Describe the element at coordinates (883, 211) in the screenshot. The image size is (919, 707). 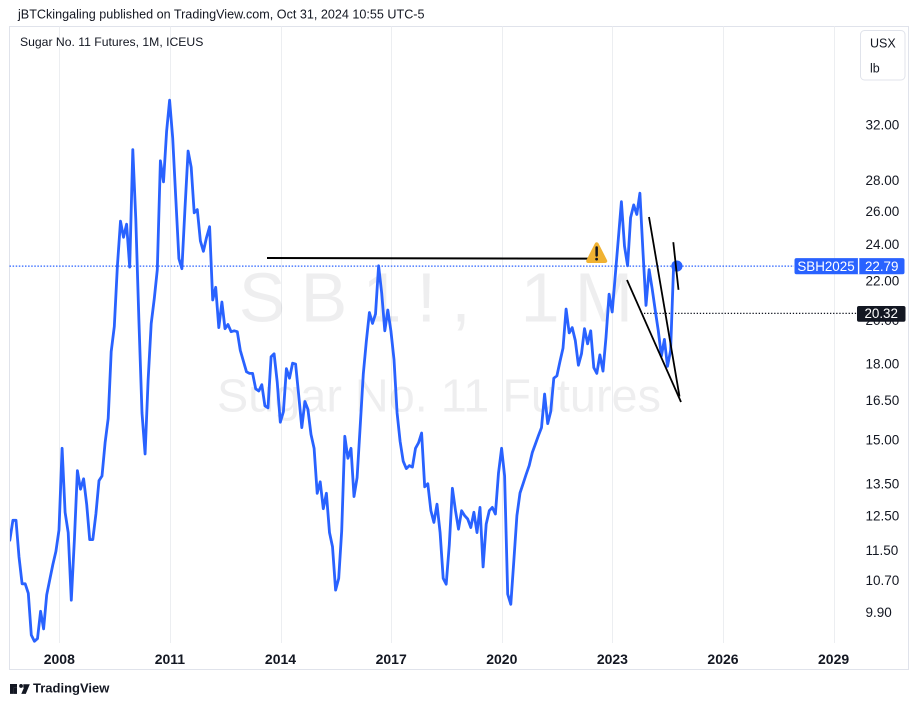
I see `svg-text: 26.00` at that location.